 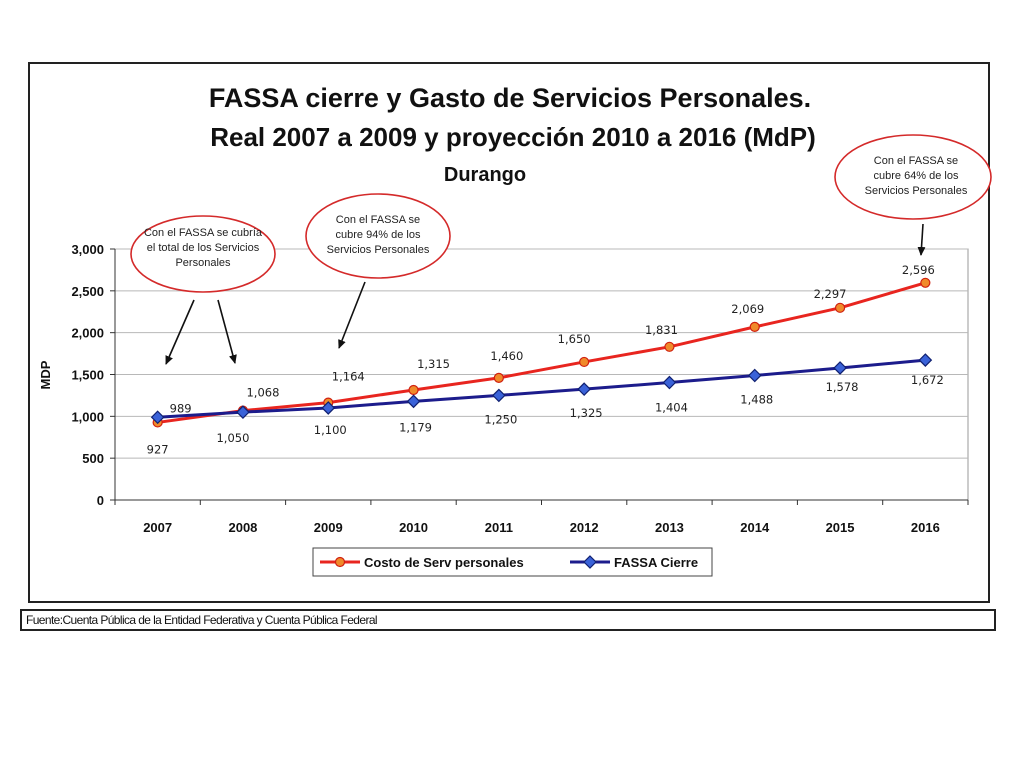 What do you see at coordinates (669, 527) in the screenshot?
I see `x-tick-label: 2013` at bounding box center [669, 527].